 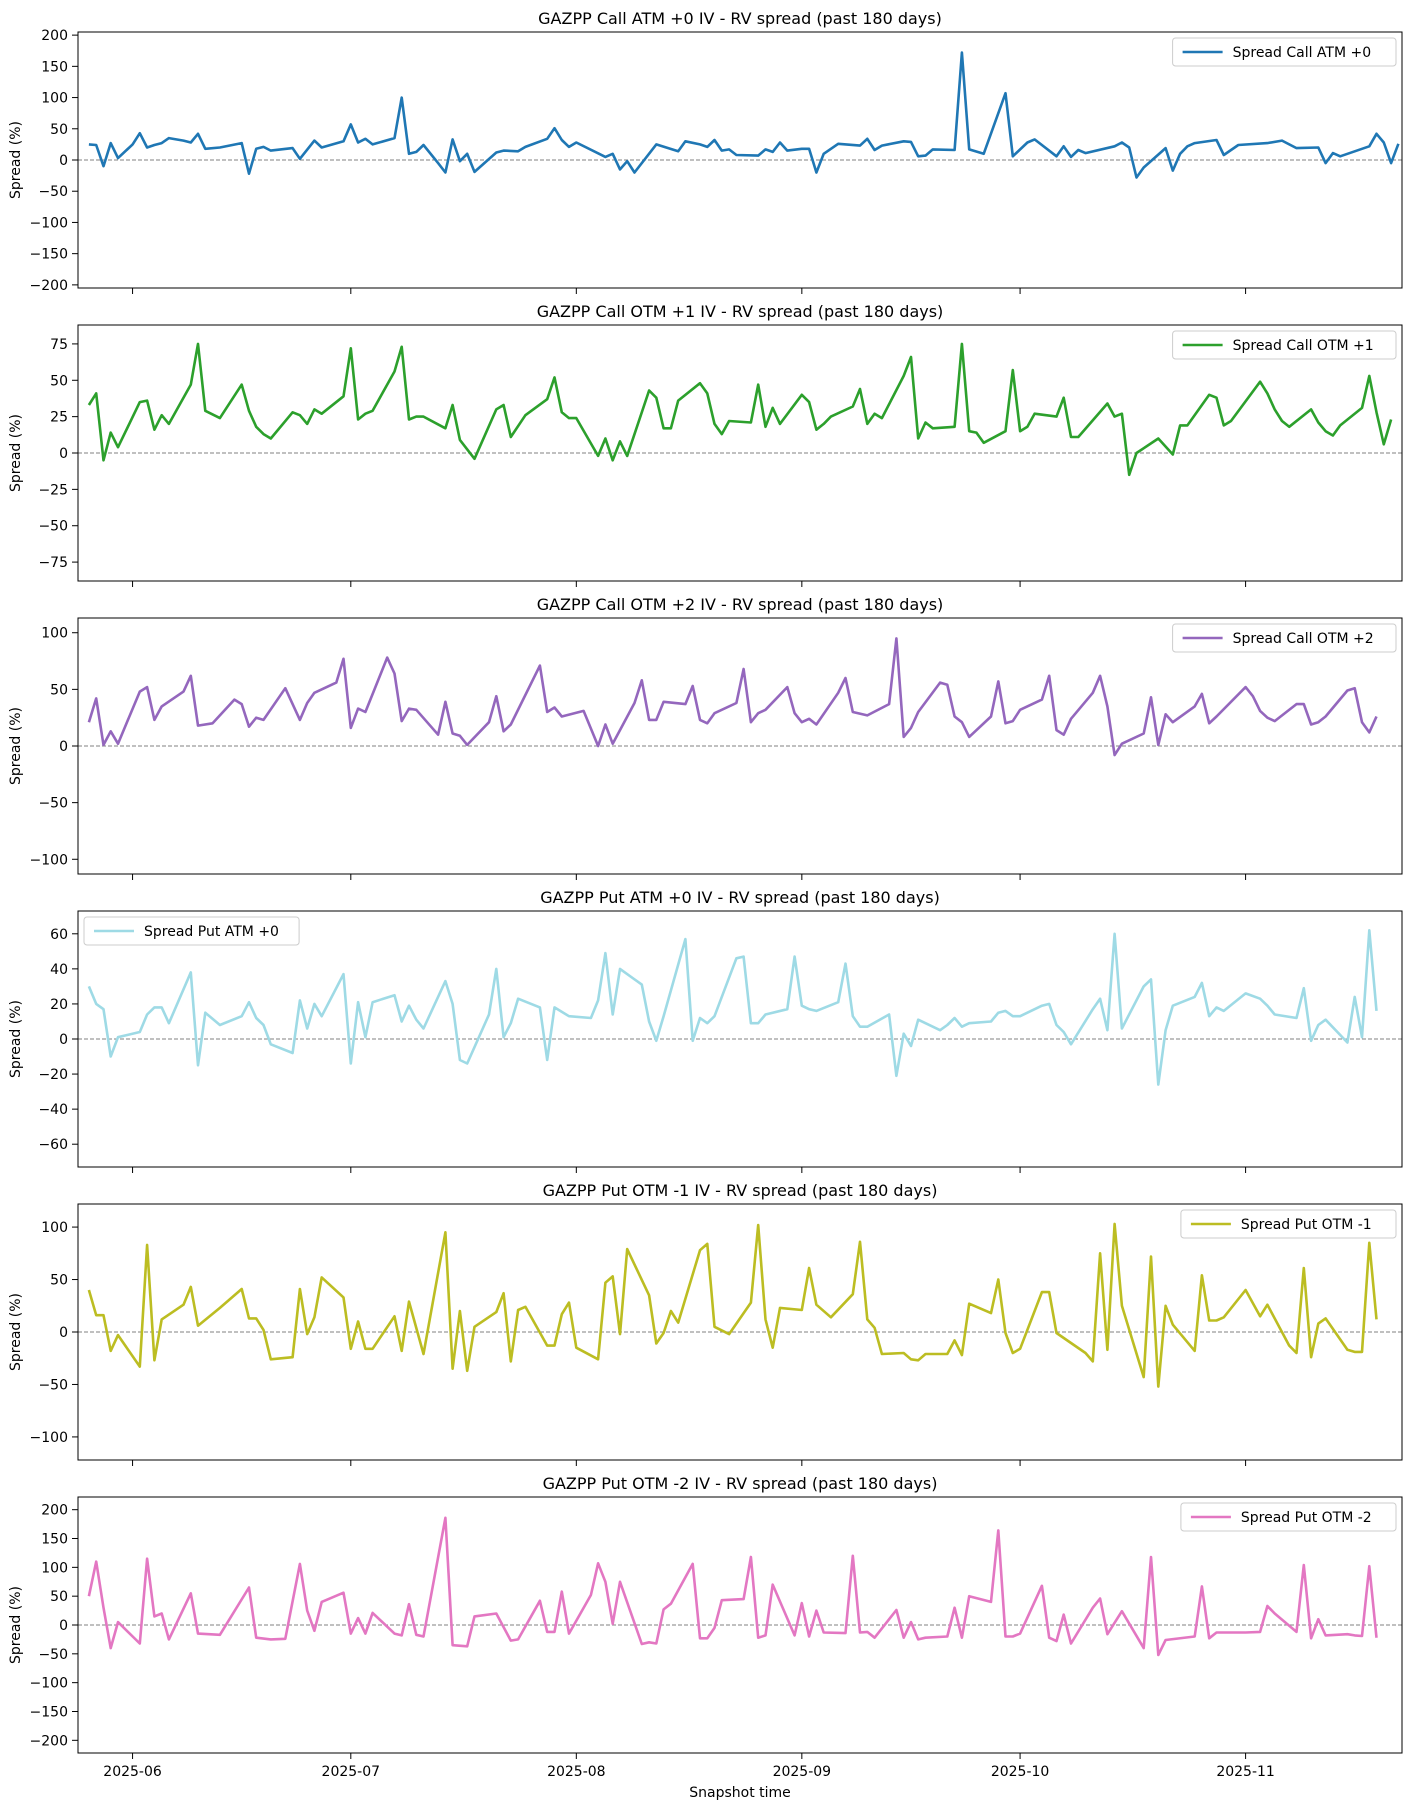 I want to click on x-tick-label: 2025-06, so click(x=132, y=1772).